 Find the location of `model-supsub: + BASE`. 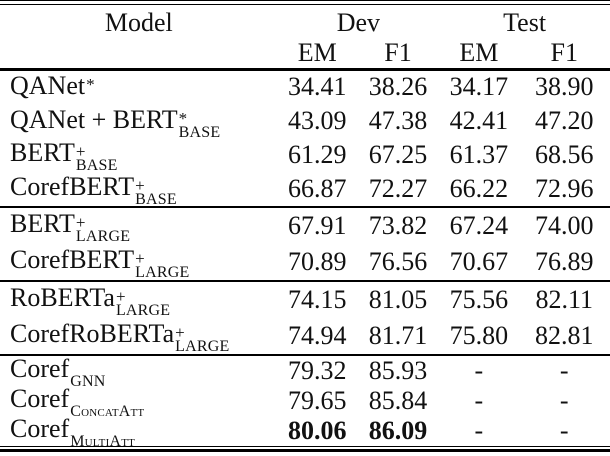

model-supsub: + BASE is located at coordinates (96, 159).